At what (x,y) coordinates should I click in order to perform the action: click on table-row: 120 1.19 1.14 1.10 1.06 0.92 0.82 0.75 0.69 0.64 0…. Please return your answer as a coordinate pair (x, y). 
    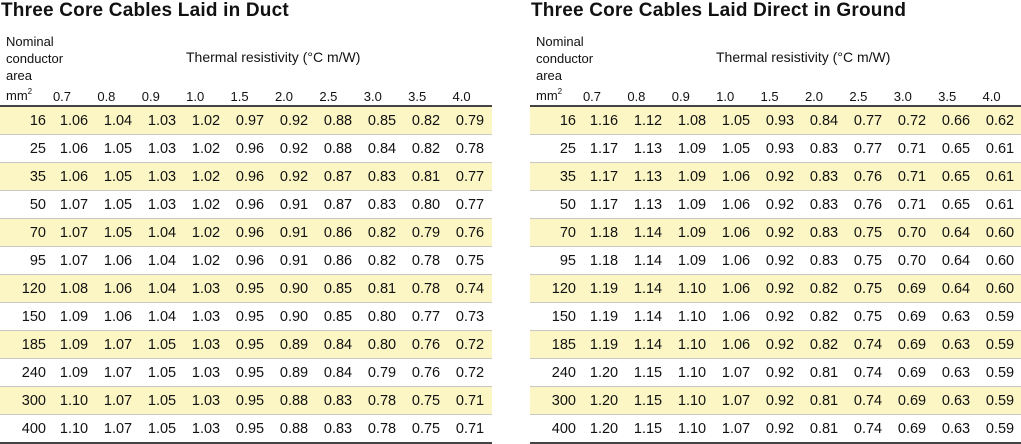
    Looking at the image, I should click on (775, 288).